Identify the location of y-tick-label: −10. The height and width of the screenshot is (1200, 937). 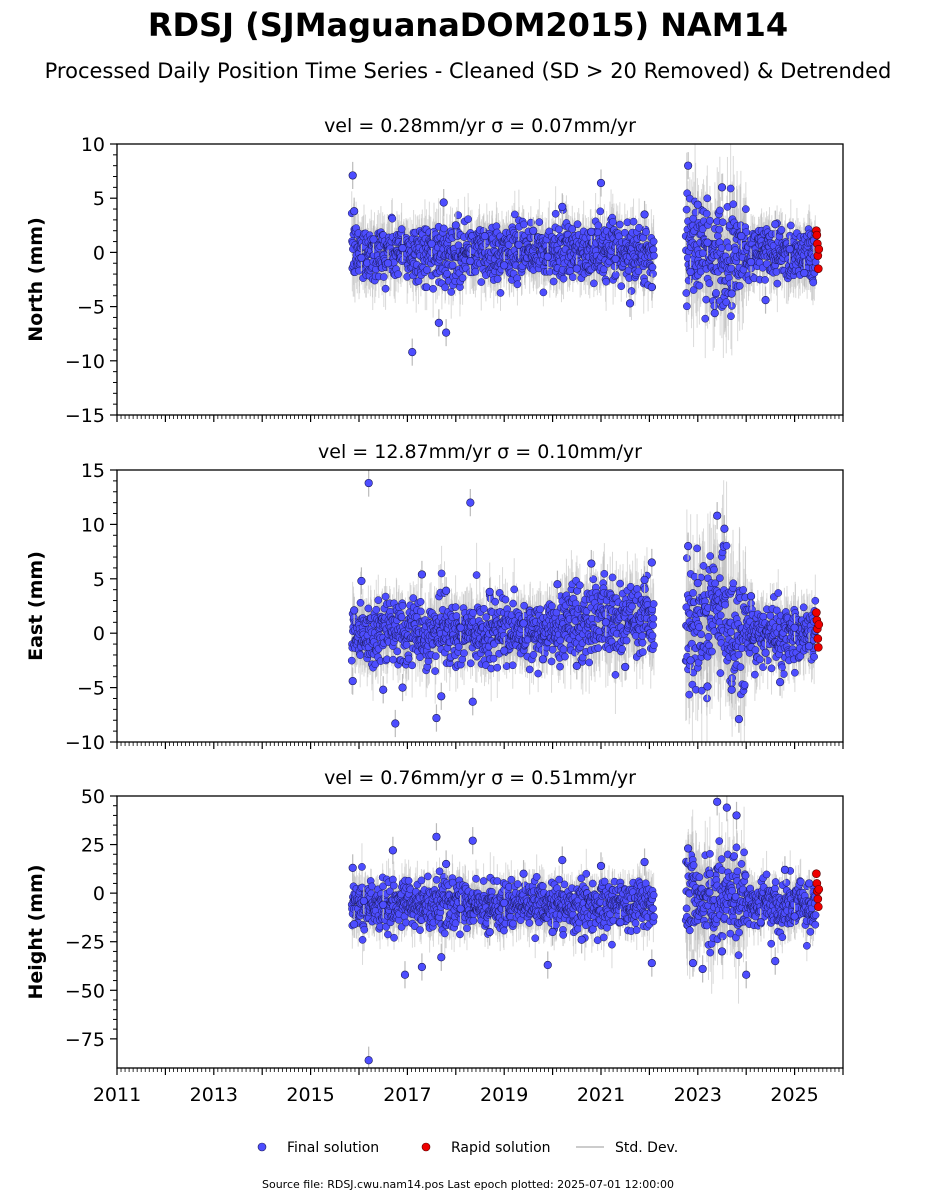
(85, 362).